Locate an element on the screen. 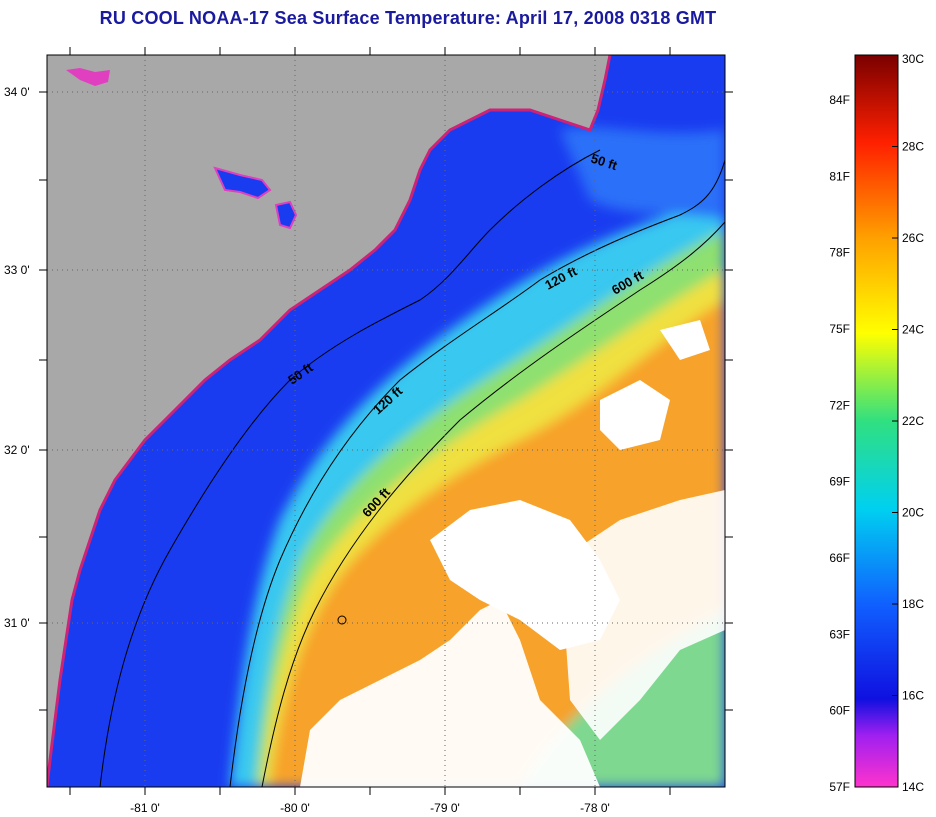  inland-water-patch is located at coordinates (88, 77).